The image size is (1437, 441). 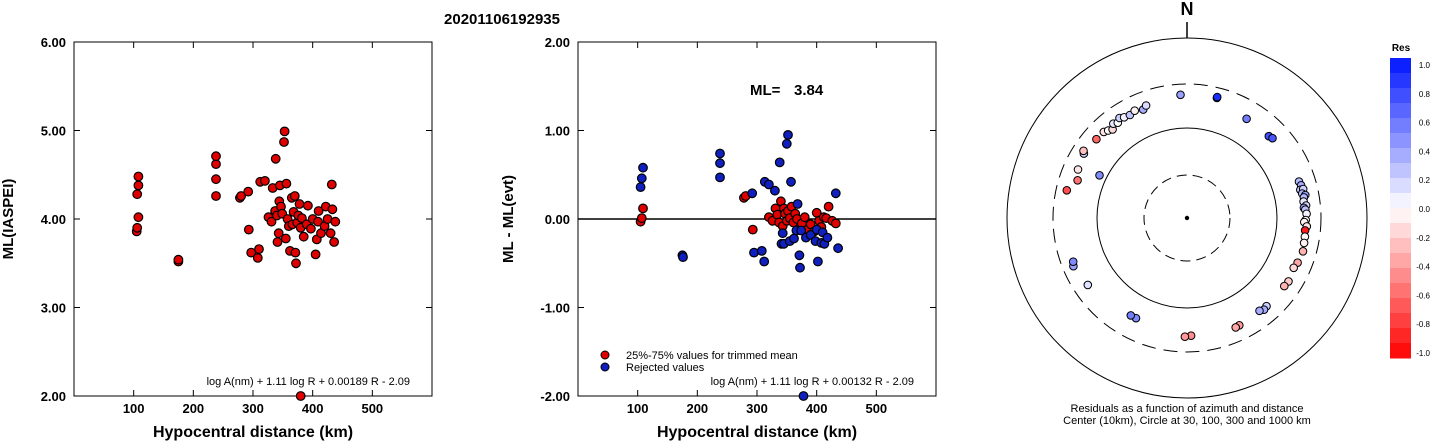 I want to click on colorbar-tick-label: 0.0, so click(x=1425, y=209).